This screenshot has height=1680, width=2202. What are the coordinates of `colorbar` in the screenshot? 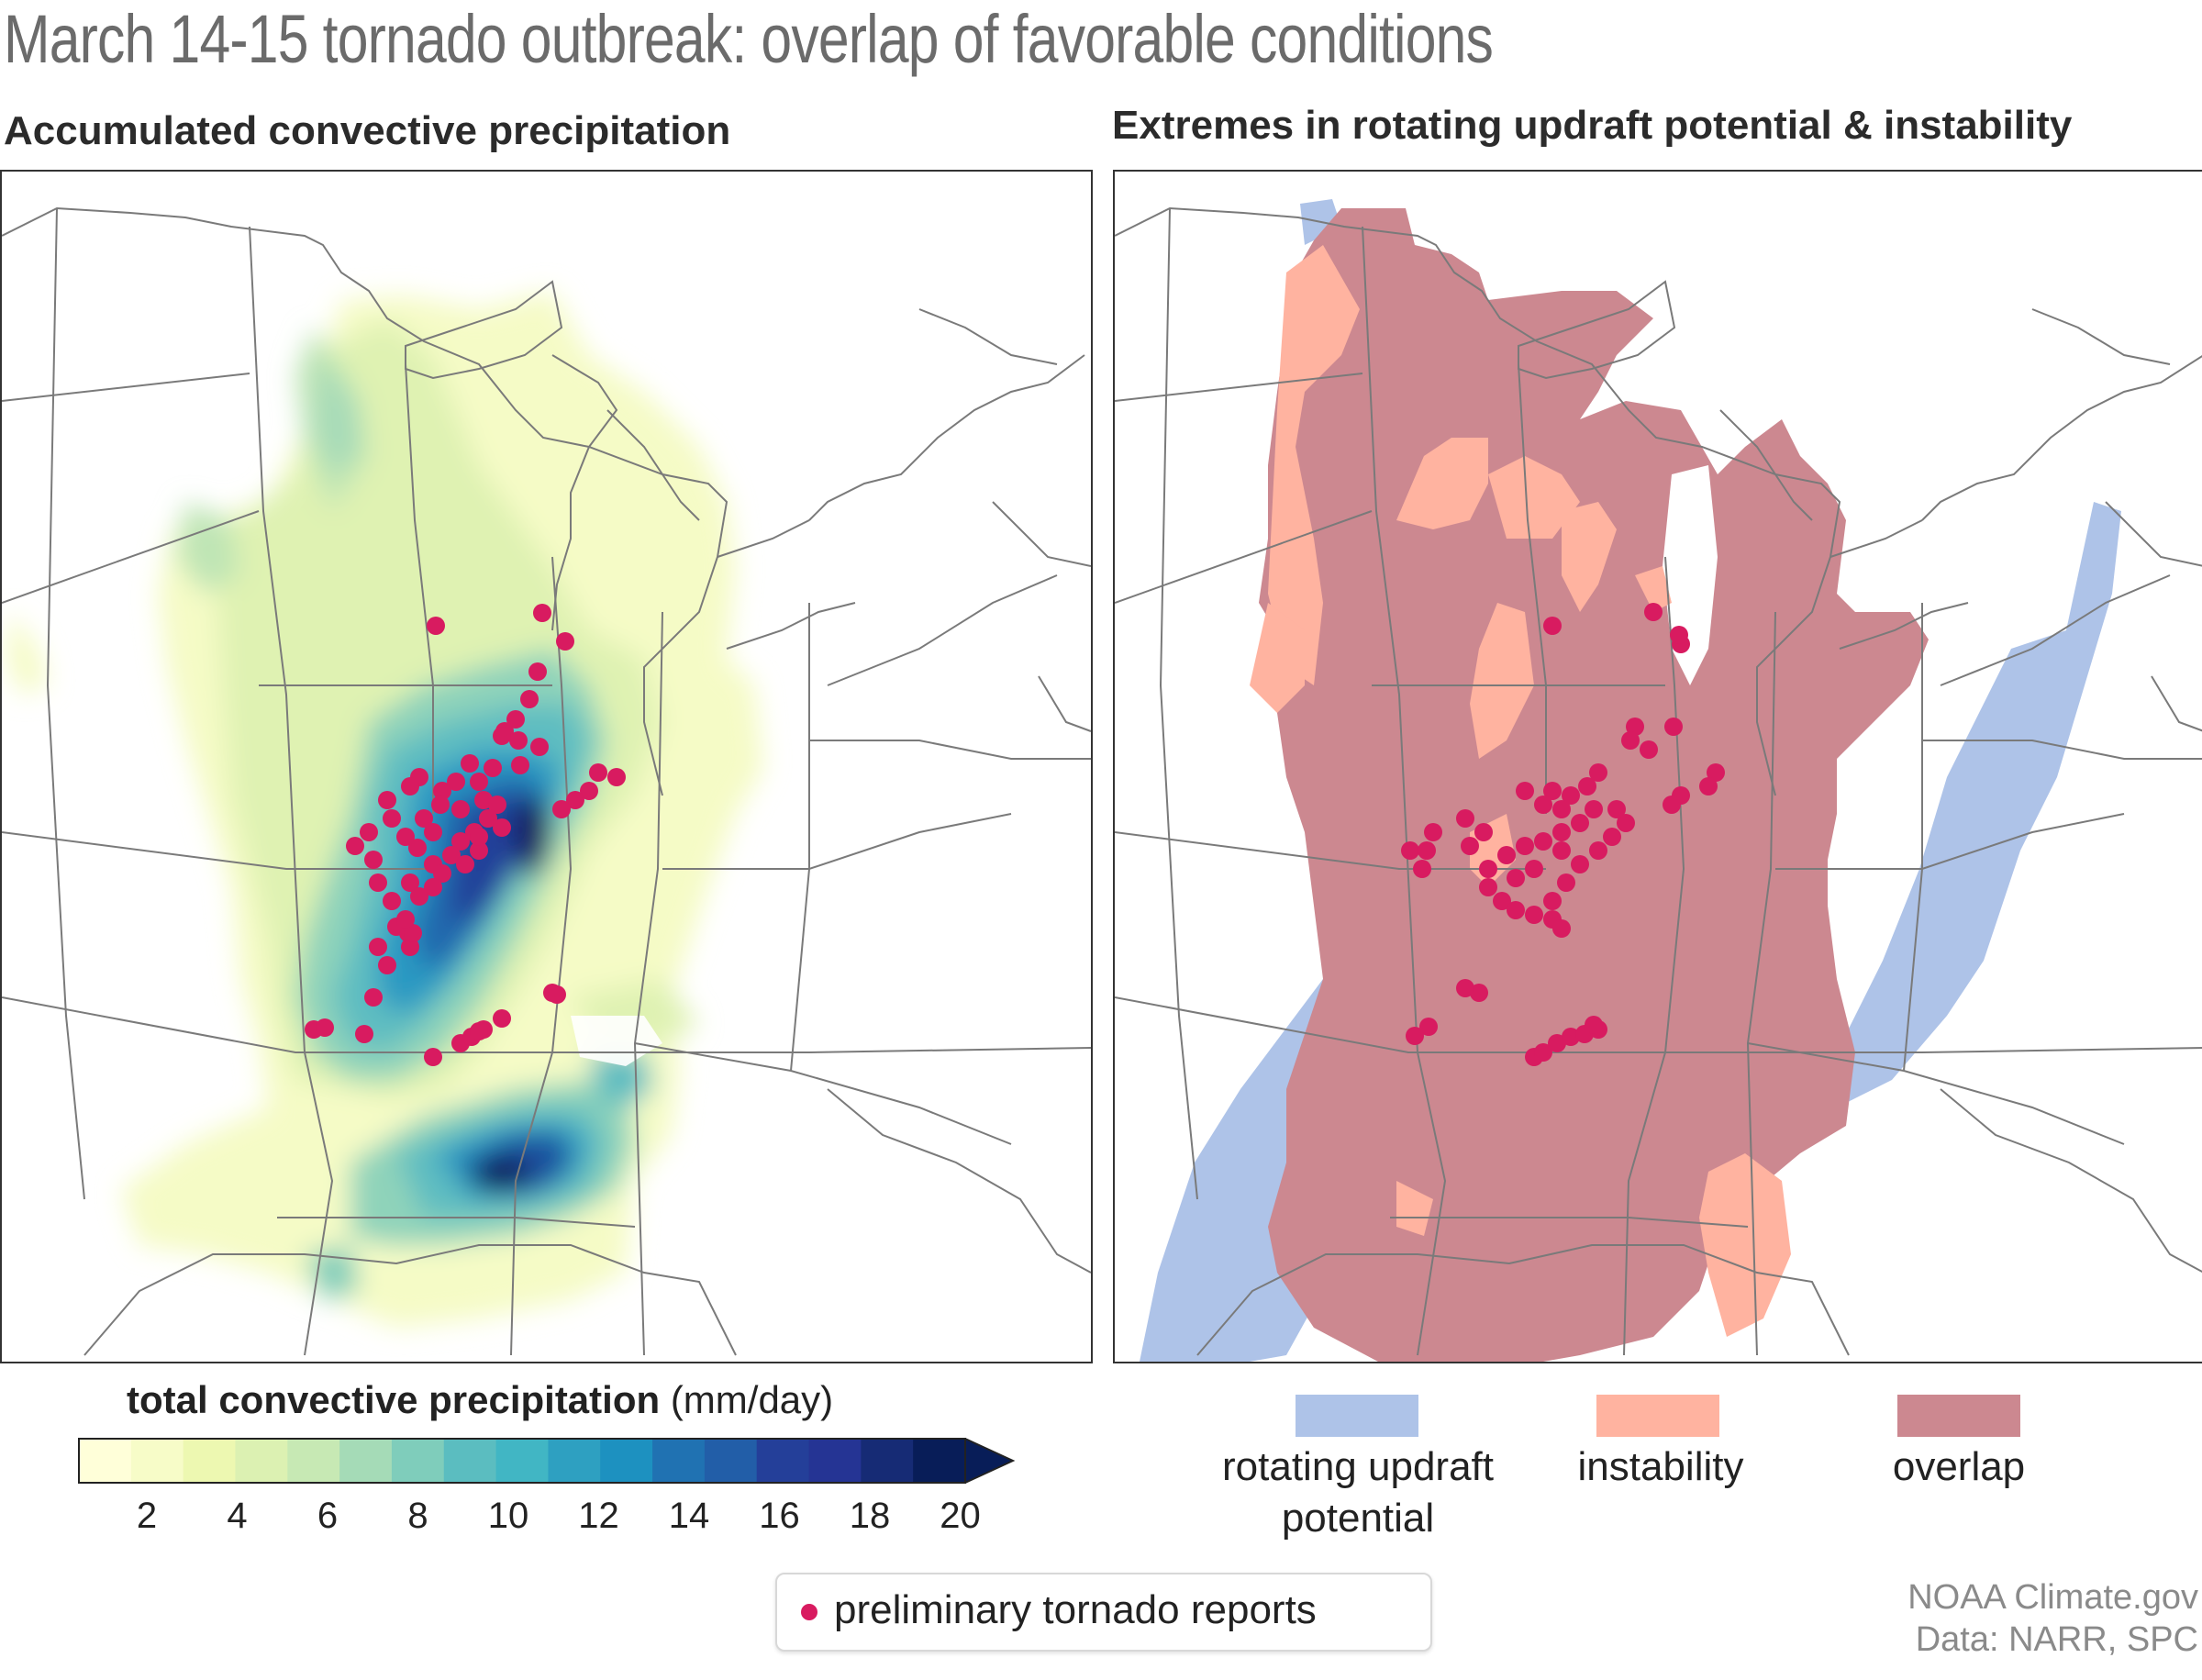 It's located at (547, 1461).